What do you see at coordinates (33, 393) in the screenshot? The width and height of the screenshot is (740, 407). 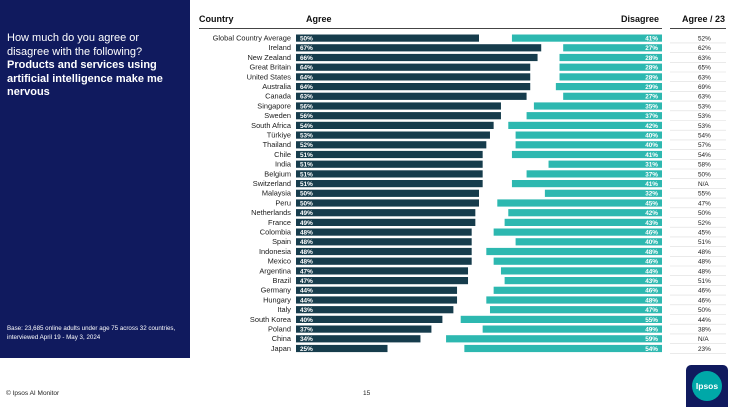 I see `footer-source: © Ipsos AI Monitor` at bounding box center [33, 393].